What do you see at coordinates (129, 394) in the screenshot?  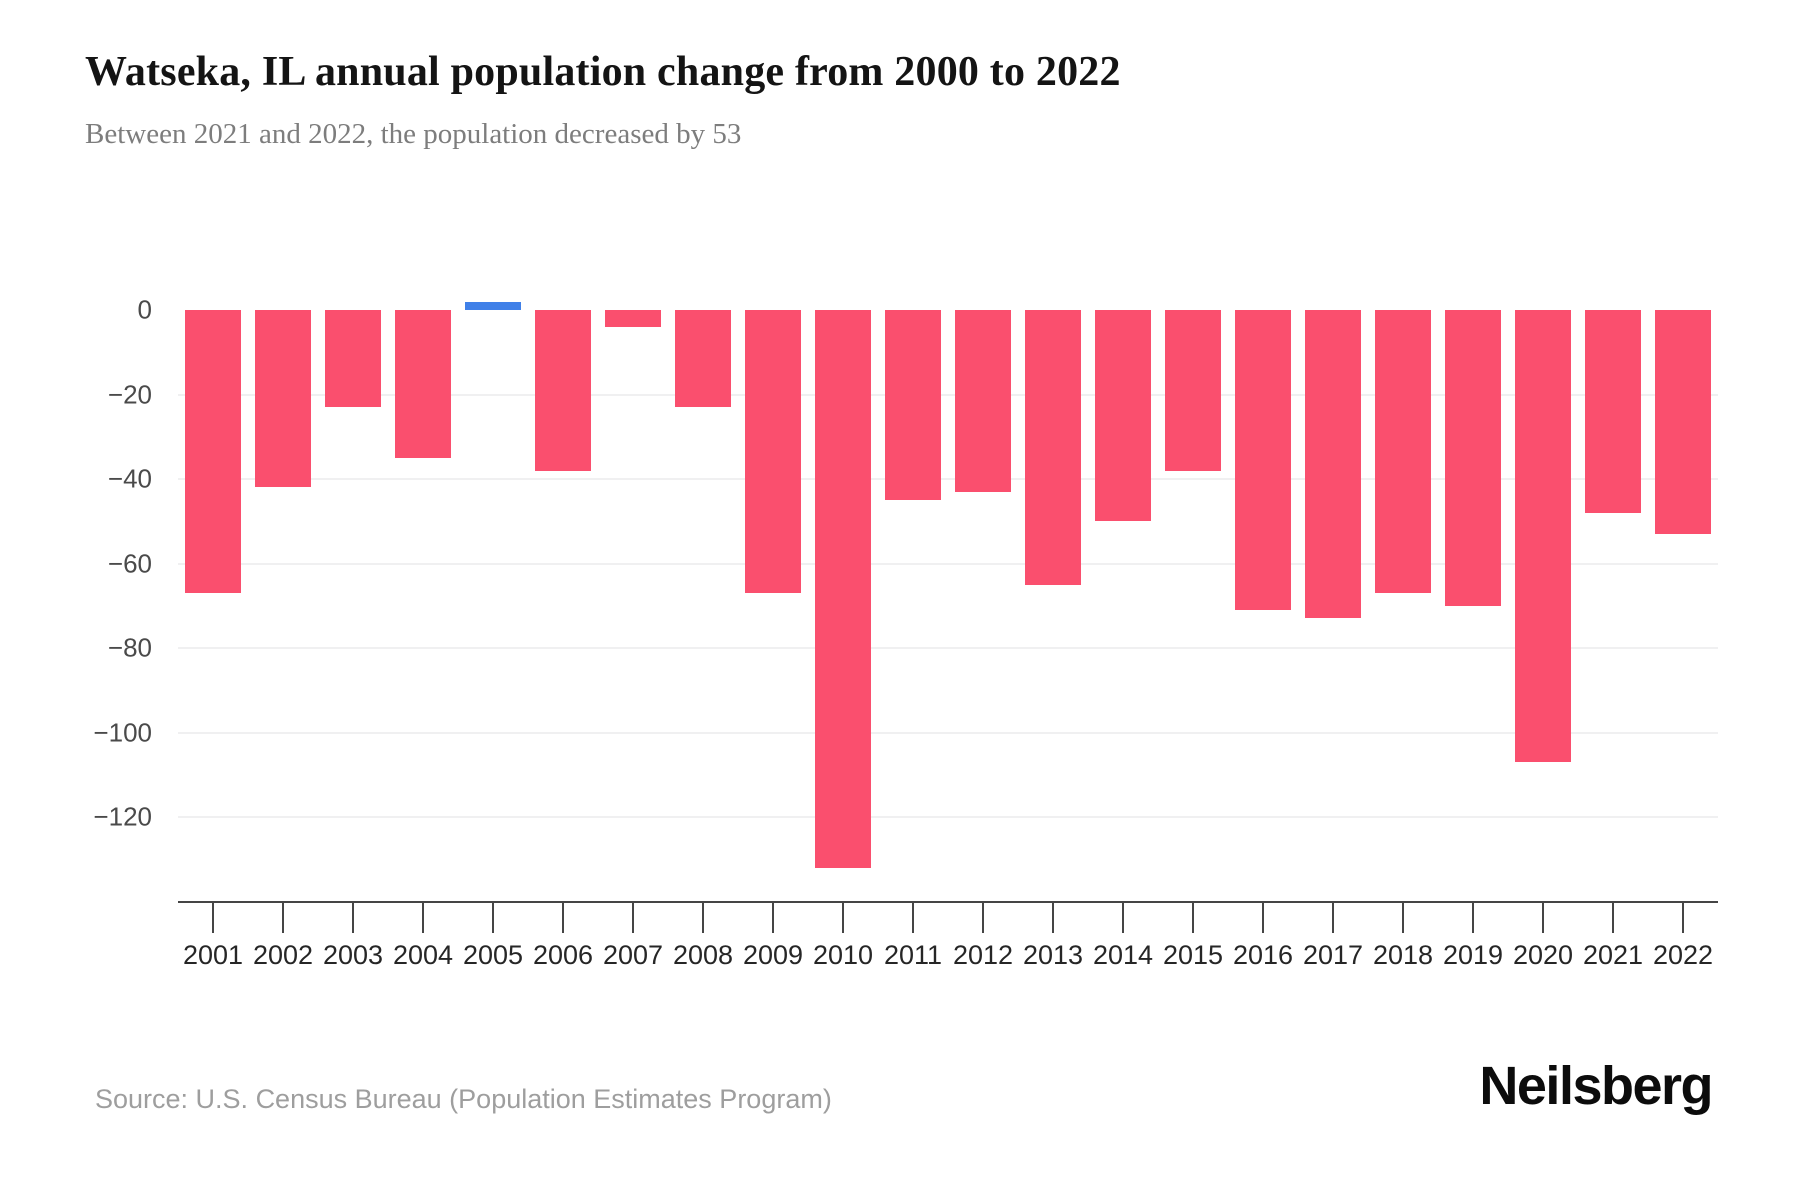 I see `y-axis-label: −20` at bounding box center [129, 394].